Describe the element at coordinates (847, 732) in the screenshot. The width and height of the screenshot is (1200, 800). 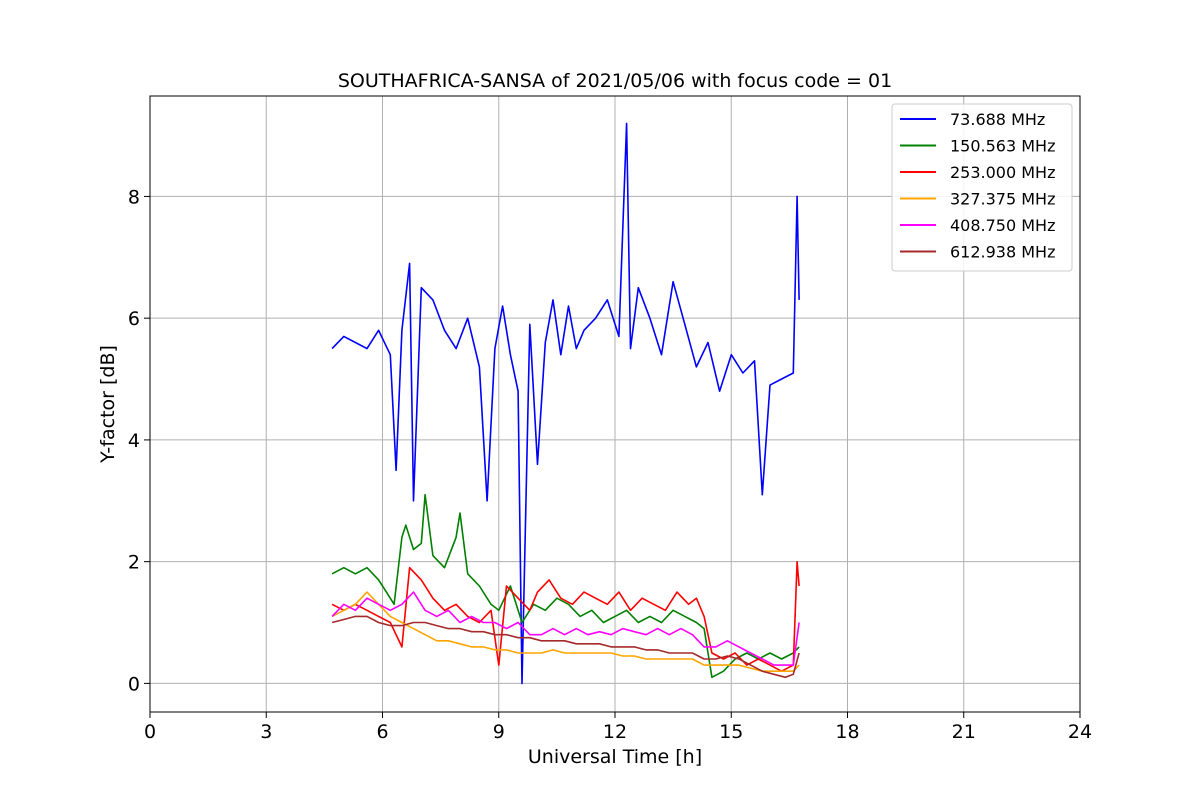
I see `x-tick-label: 18` at that location.